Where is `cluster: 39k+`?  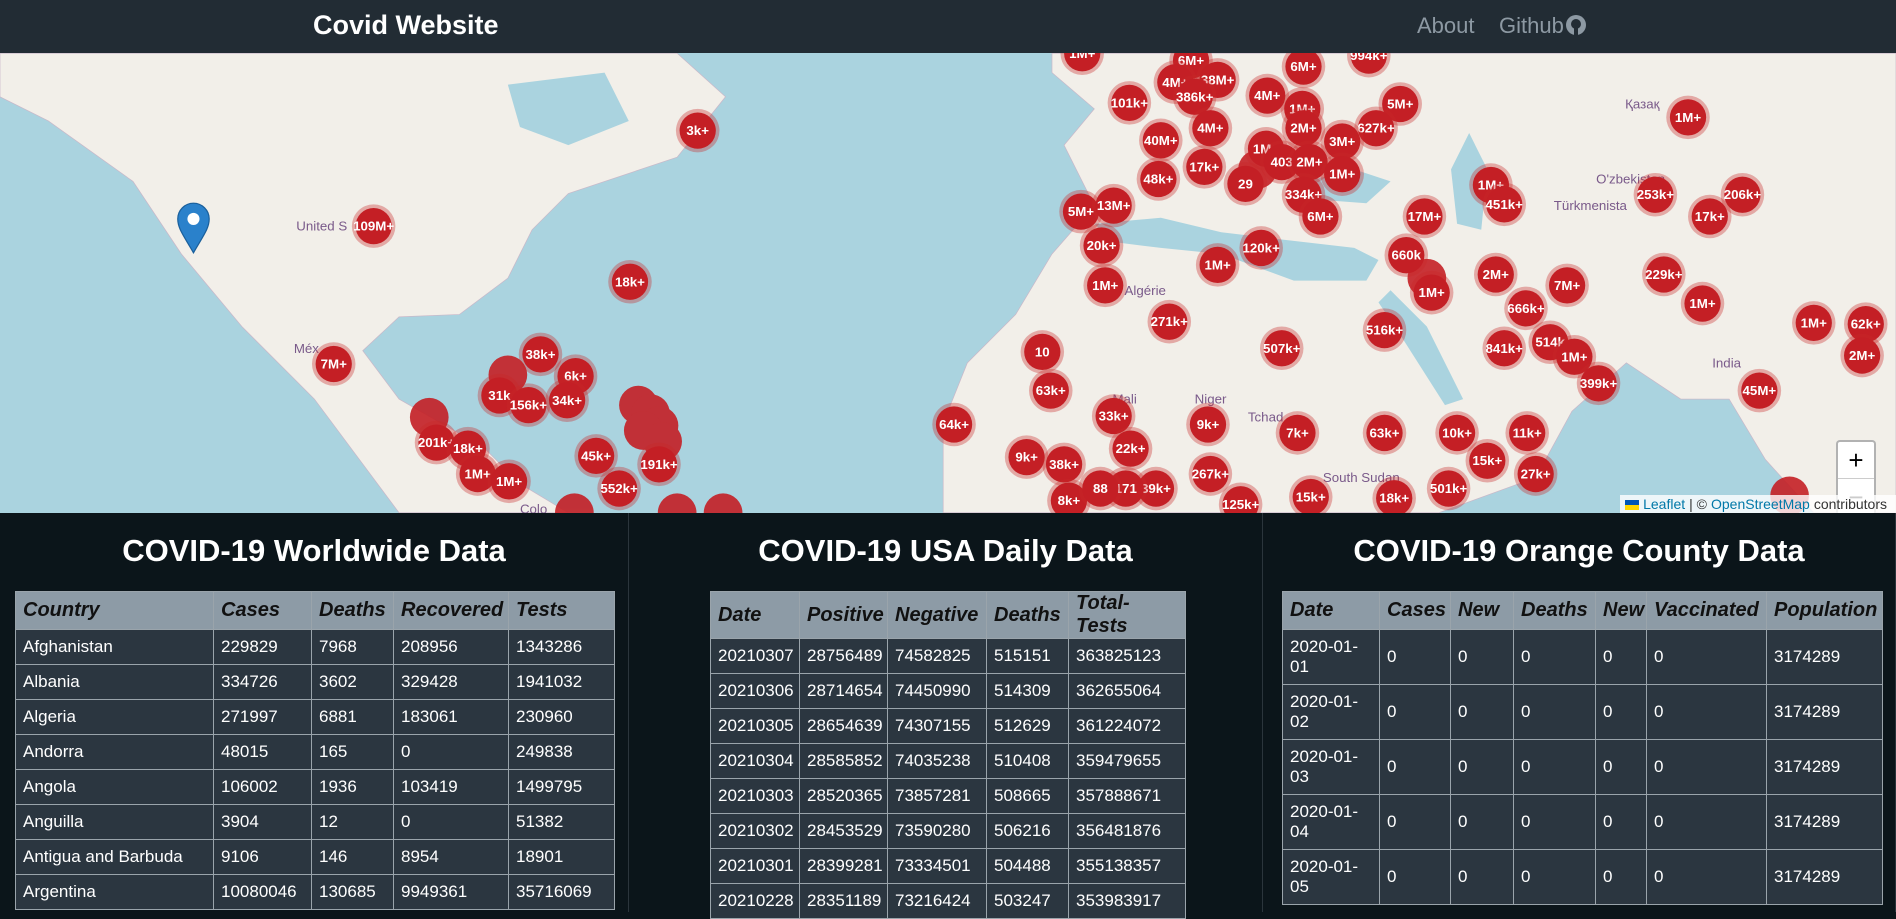
cluster: 39k+ is located at coordinates (1156, 488).